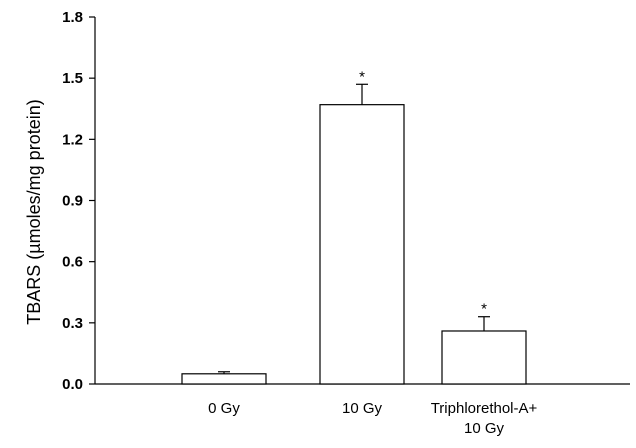 This screenshot has width=636, height=448. I want to click on x-category-label: 0 Gy, so click(224, 408).